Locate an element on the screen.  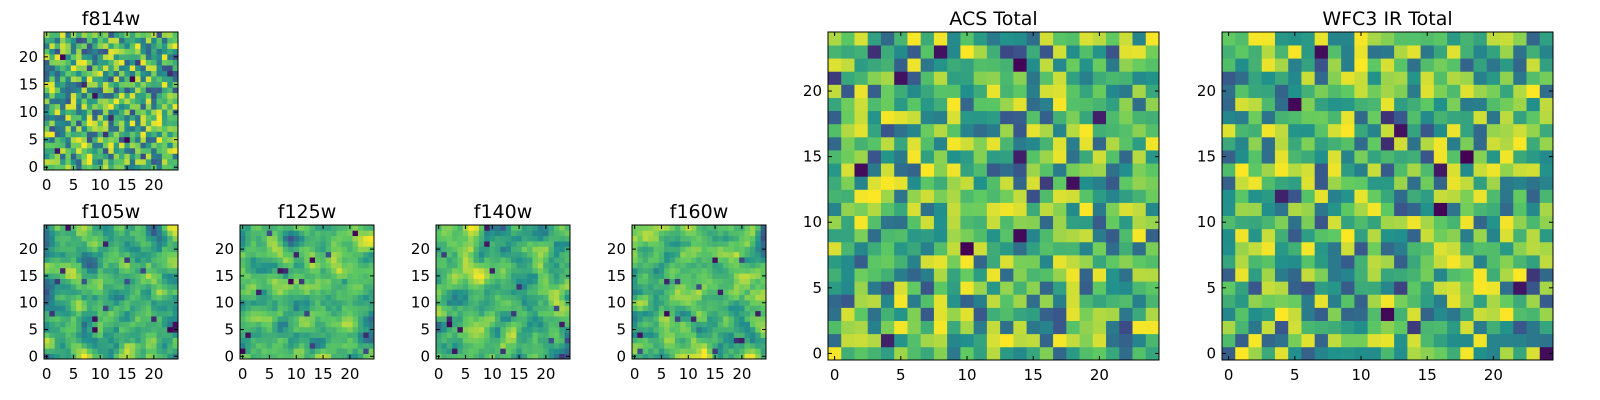
x-tick-label: 20 is located at coordinates (741, 374).